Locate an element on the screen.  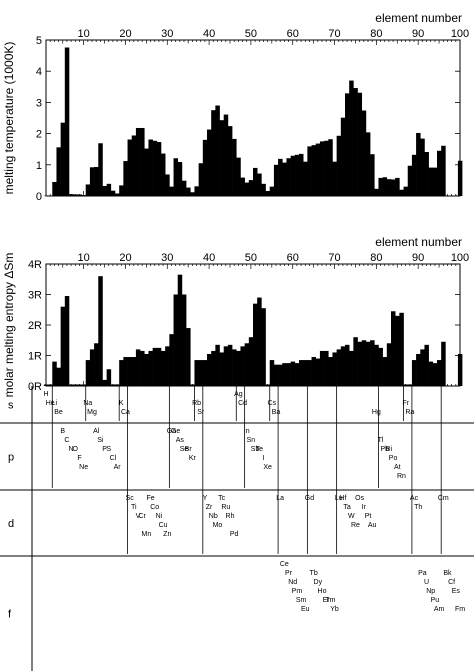
element-label: Ga is located at coordinates (171, 431).